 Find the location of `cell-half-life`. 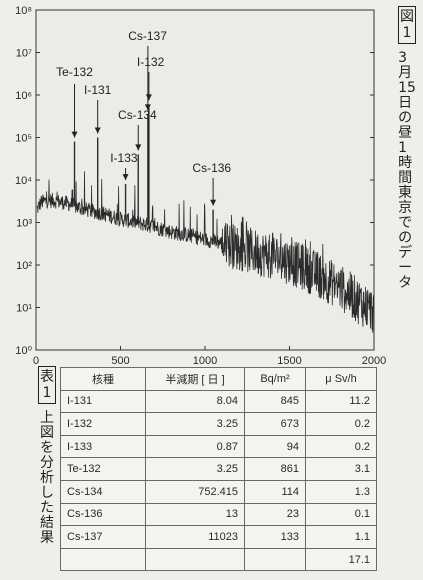

cell-half-life is located at coordinates (195, 559).